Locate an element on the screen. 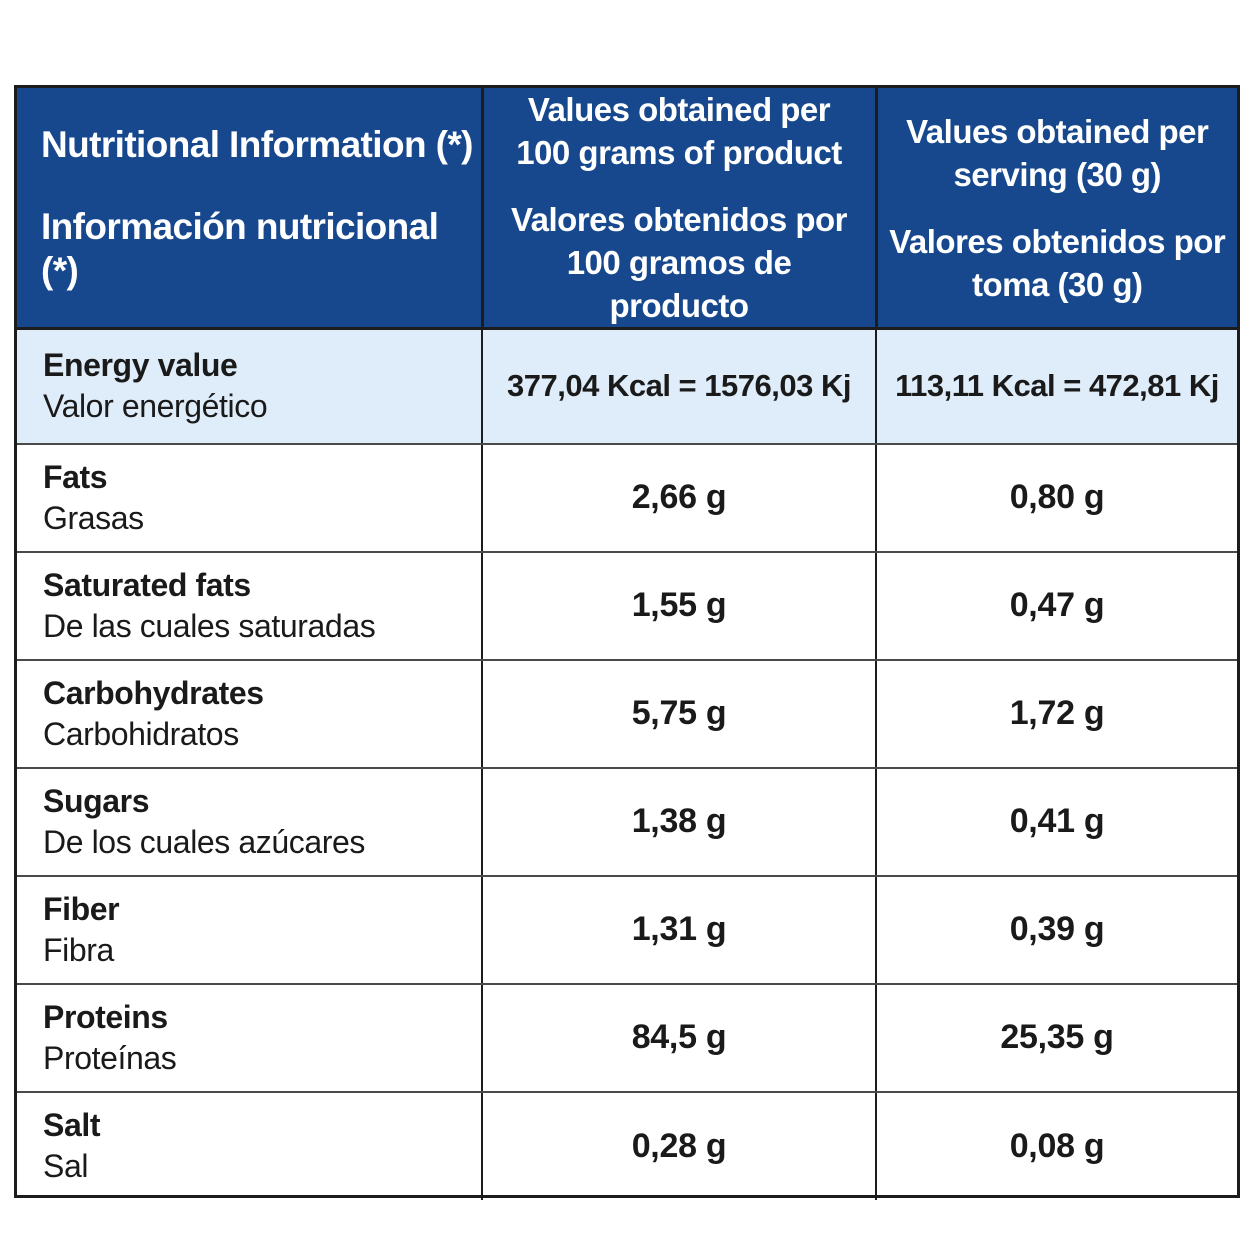  table-row-proteins: Proteins Proteínas 84,5 g 25,35 g is located at coordinates (627, 1038).